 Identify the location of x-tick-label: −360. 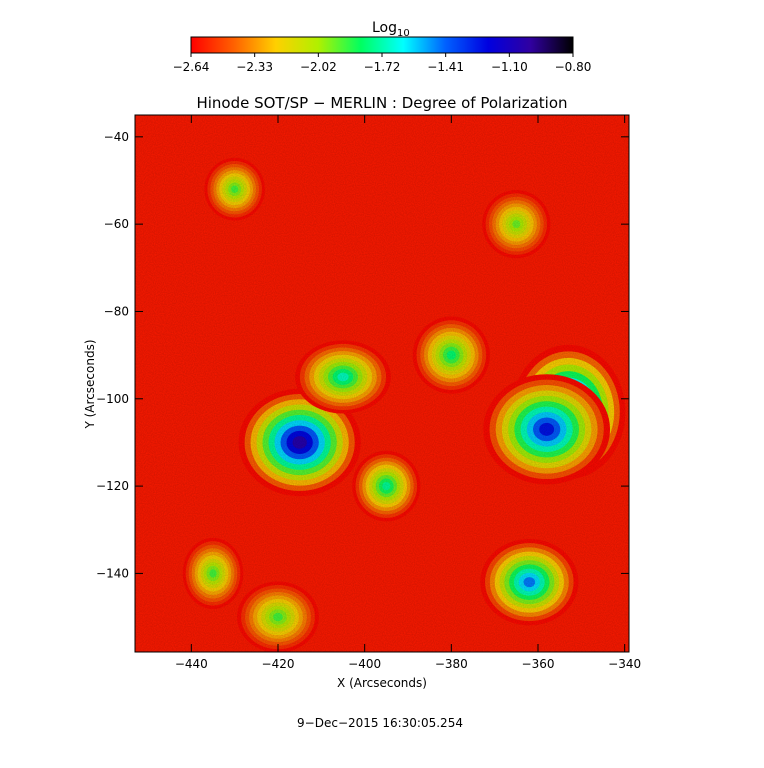
(538, 664).